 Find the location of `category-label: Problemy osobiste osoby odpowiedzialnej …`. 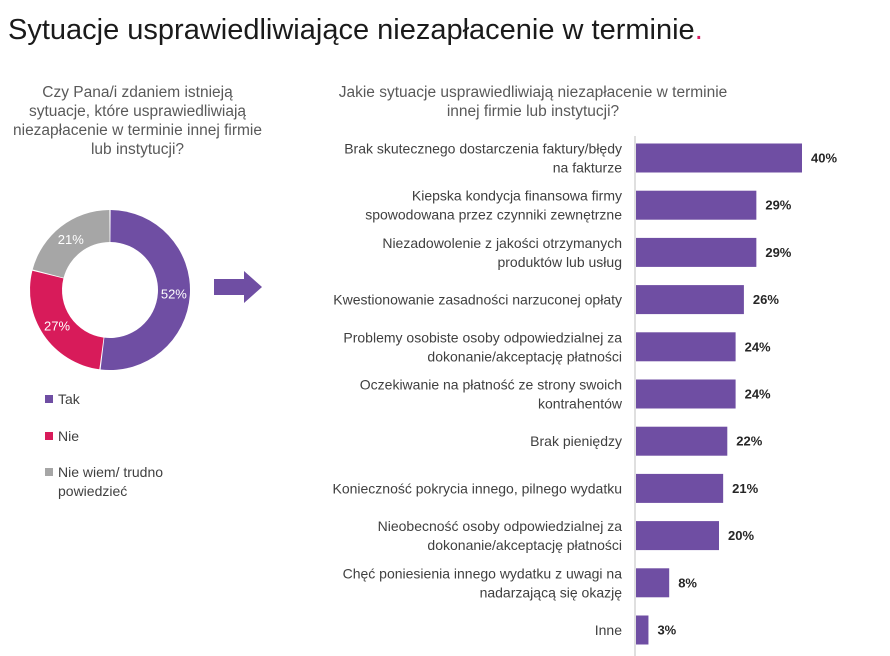

category-label: Problemy osobiste osoby odpowiedzialnej … is located at coordinates (482, 346).